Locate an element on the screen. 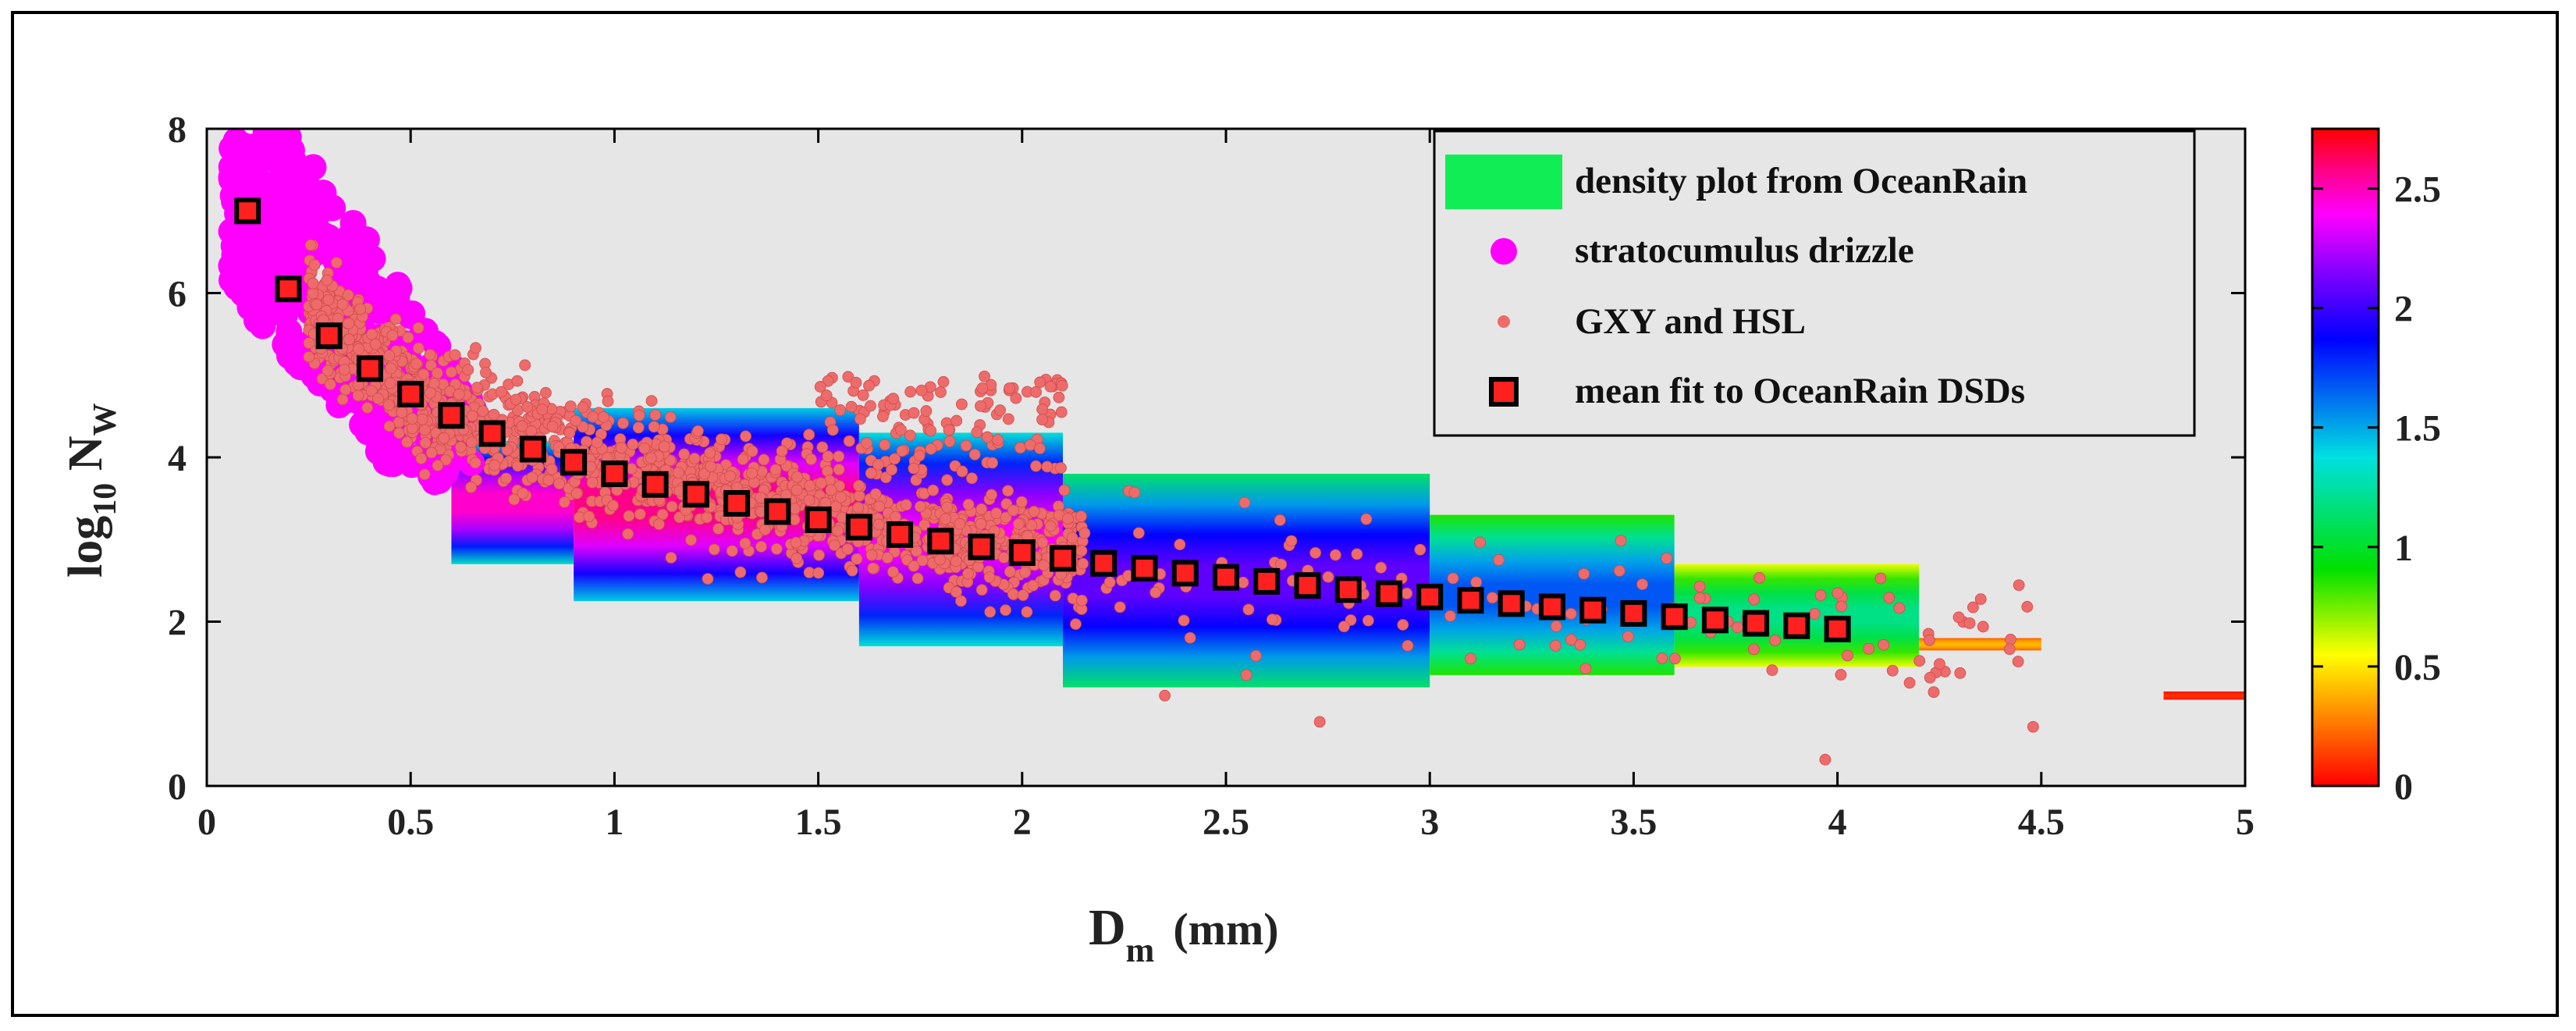 This screenshot has width=2576, height=1031. y-tick-label: 8 is located at coordinates (177, 130).